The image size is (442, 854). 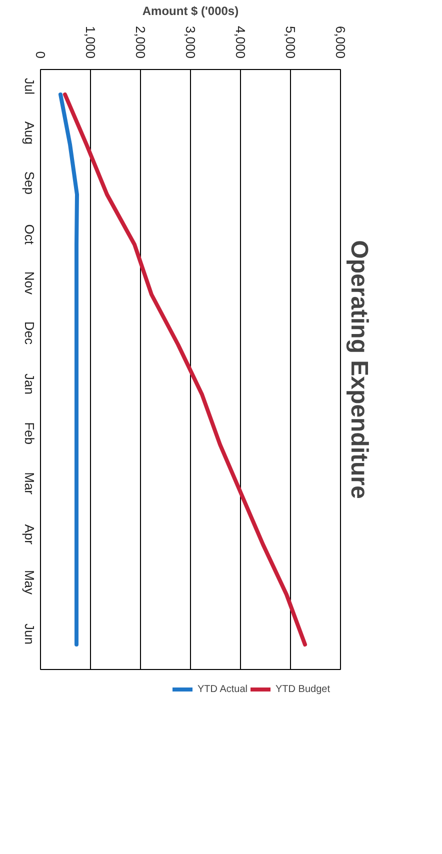 What do you see at coordinates (40, 55) in the screenshot?
I see `x-tick-label: 0` at bounding box center [40, 55].